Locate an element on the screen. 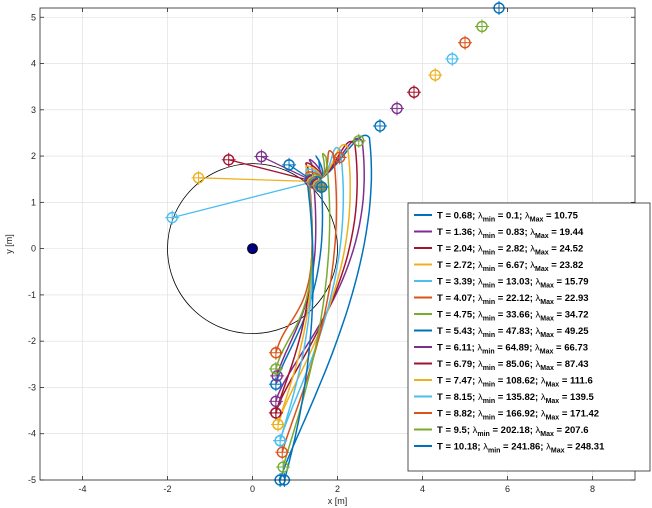 This screenshot has height=508, width=652. x-tick-label: 2 is located at coordinates (337, 489).